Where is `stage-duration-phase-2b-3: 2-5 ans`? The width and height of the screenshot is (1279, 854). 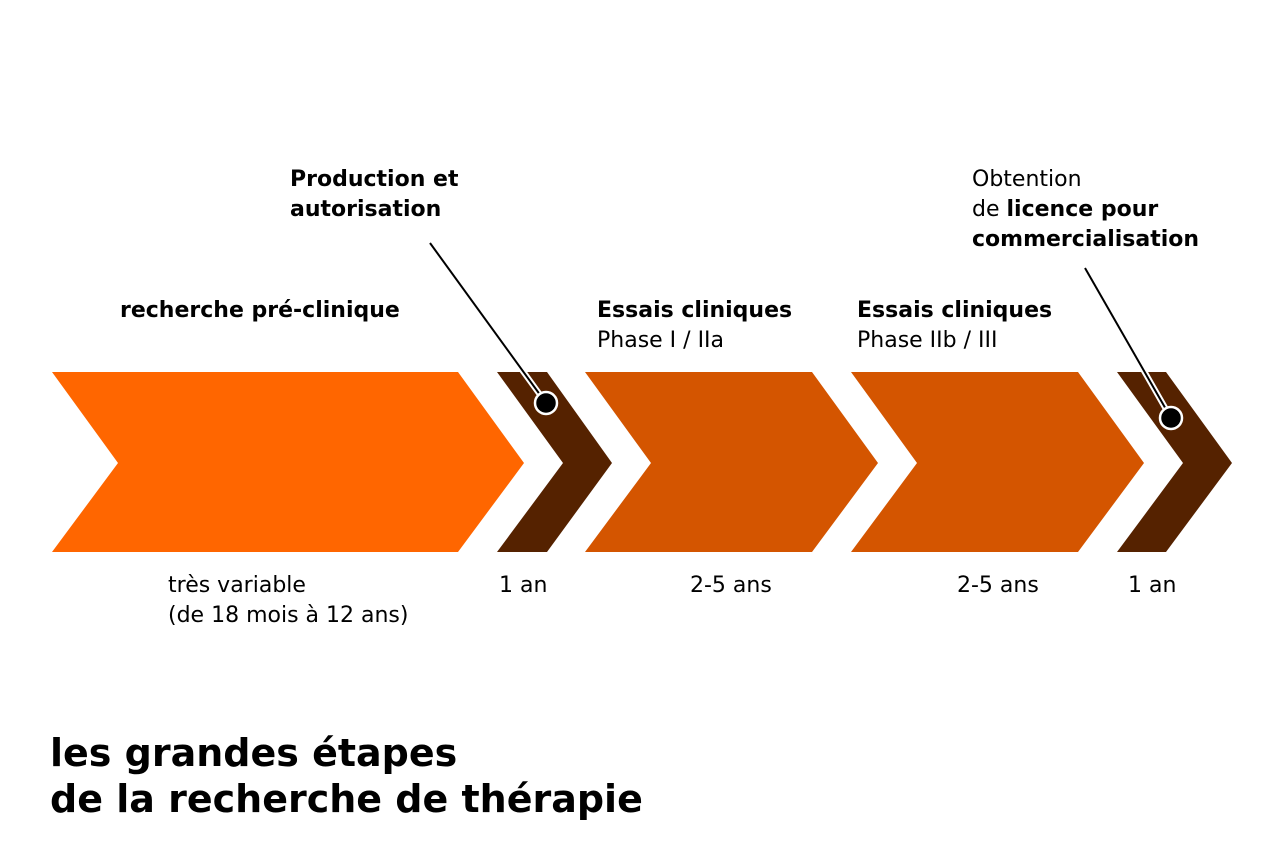 stage-duration-phase-2b-3: 2-5 ans is located at coordinates (998, 585).